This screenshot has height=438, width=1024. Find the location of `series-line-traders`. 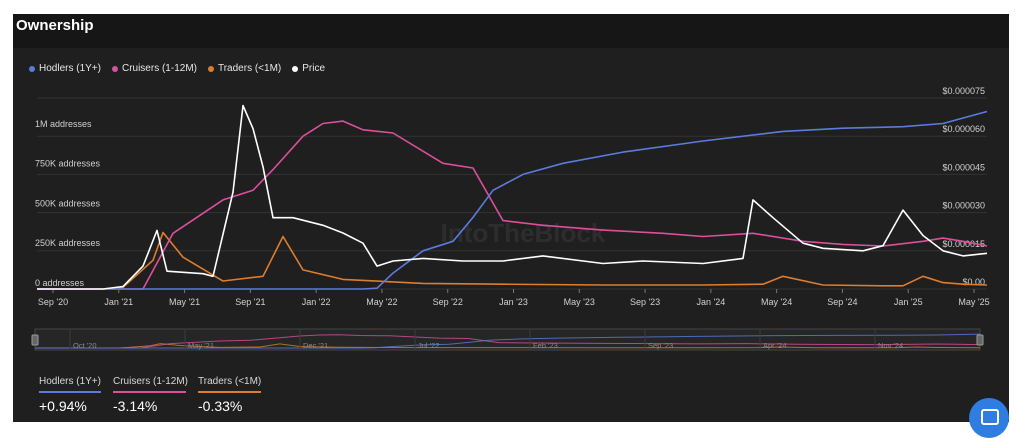

series-line-traders is located at coordinates (512, 260).